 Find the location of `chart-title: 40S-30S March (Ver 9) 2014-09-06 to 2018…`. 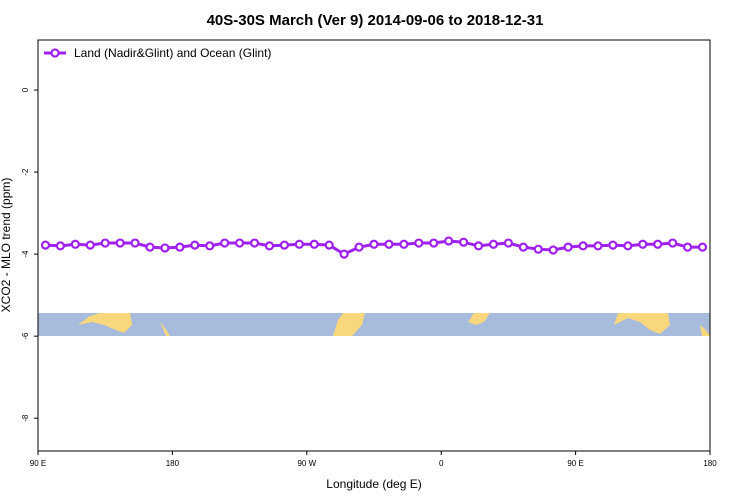

chart-title: 40S-30S March (Ver 9) 2014-09-06 to 2018… is located at coordinates (375, 20).